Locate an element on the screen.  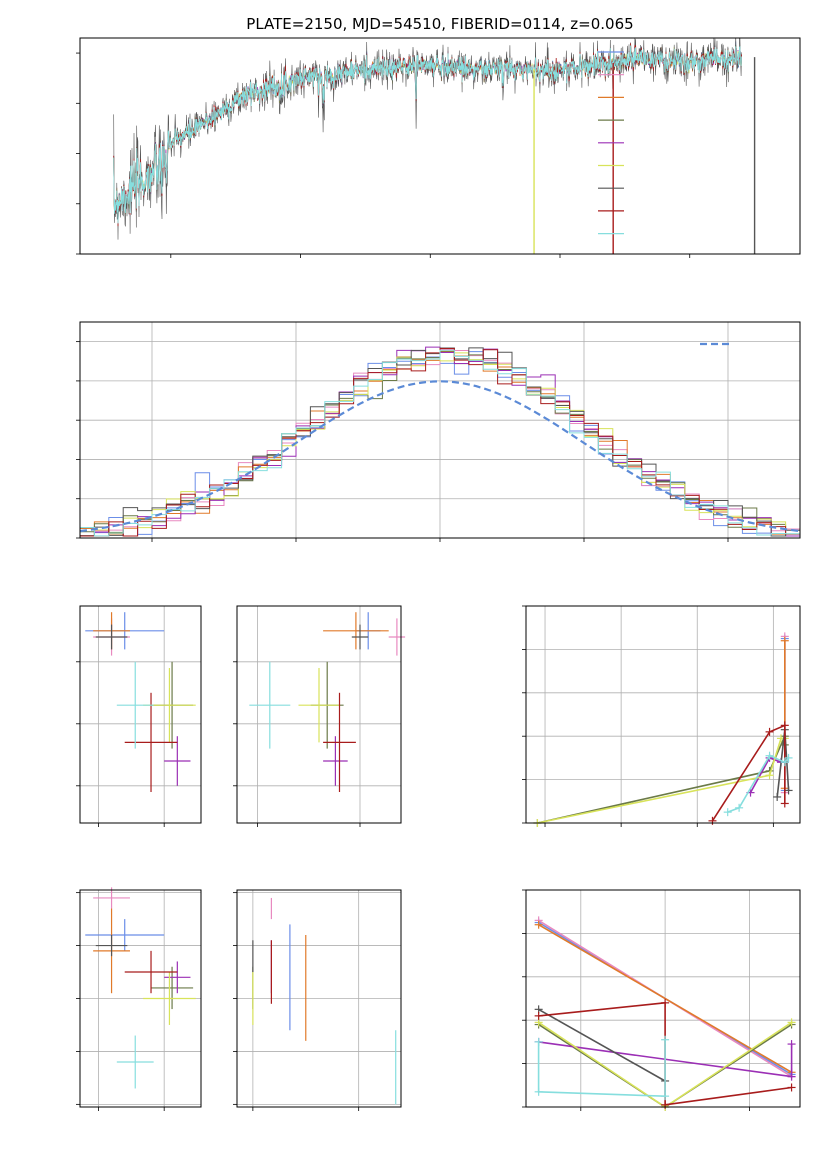
histogram-kroupa_stelib is located at coordinates (440, 443).